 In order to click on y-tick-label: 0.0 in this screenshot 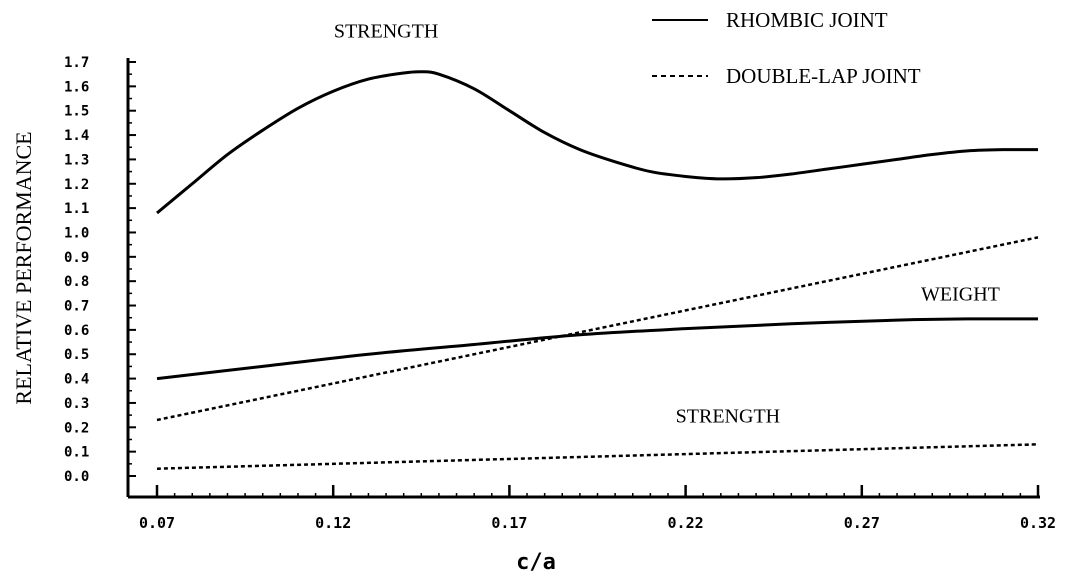, I will do `click(76, 477)`.